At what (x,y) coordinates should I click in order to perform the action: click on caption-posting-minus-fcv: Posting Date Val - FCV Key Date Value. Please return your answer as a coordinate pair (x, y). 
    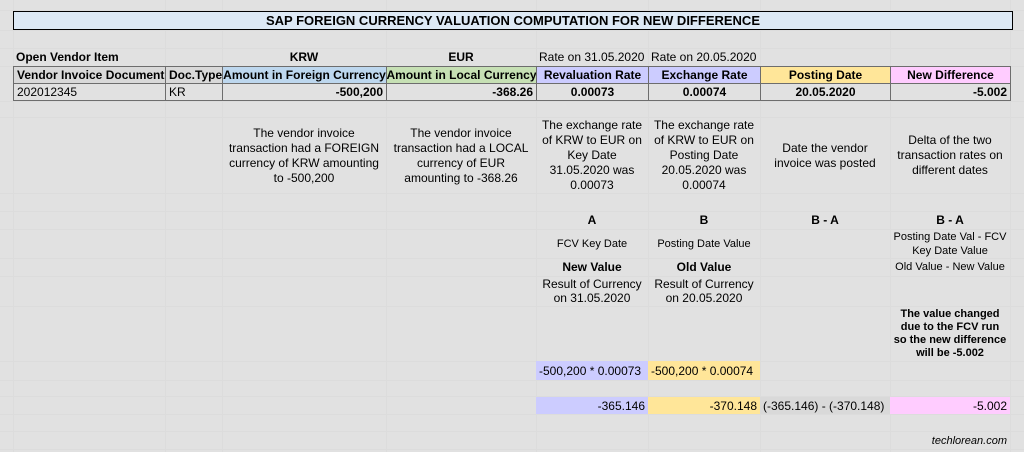
    Looking at the image, I should click on (950, 243).